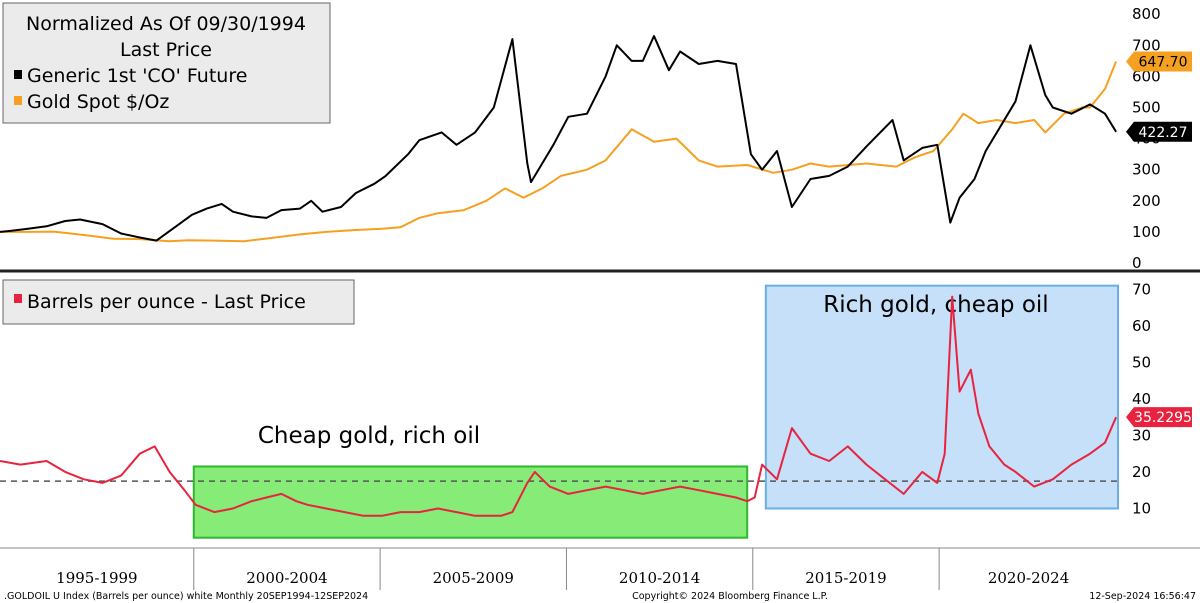 This screenshot has width=1200, height=603. What do you see at coordinates (659, 578) in the screenshot?
I see `x-category-label: 2010-2014` at bounding box center [659, 578].